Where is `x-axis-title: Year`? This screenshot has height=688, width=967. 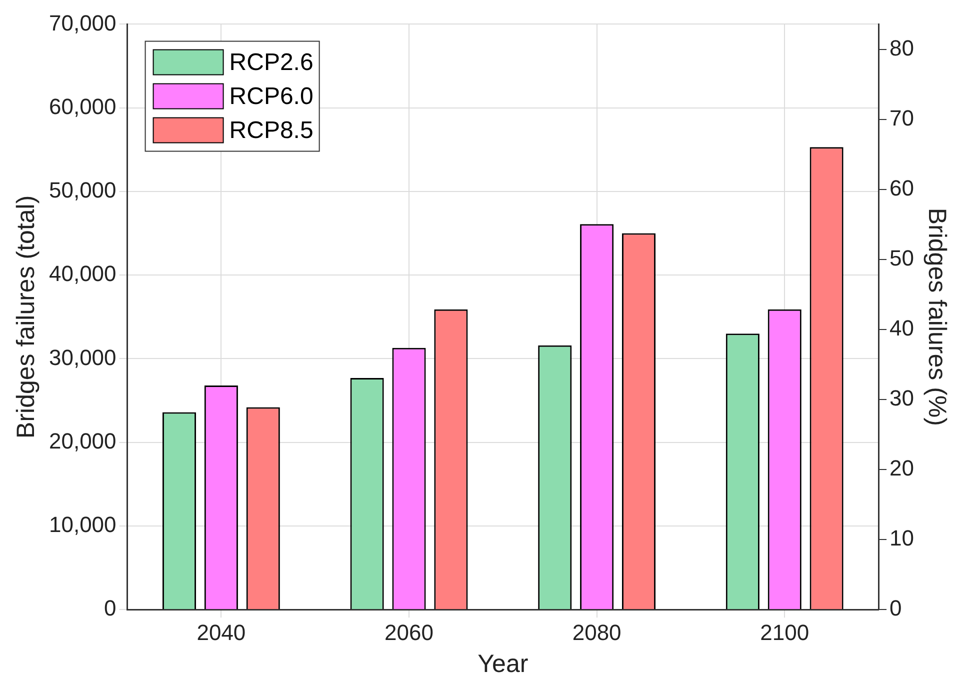
x-axis-title: Year is located at coordinates (503, 664).